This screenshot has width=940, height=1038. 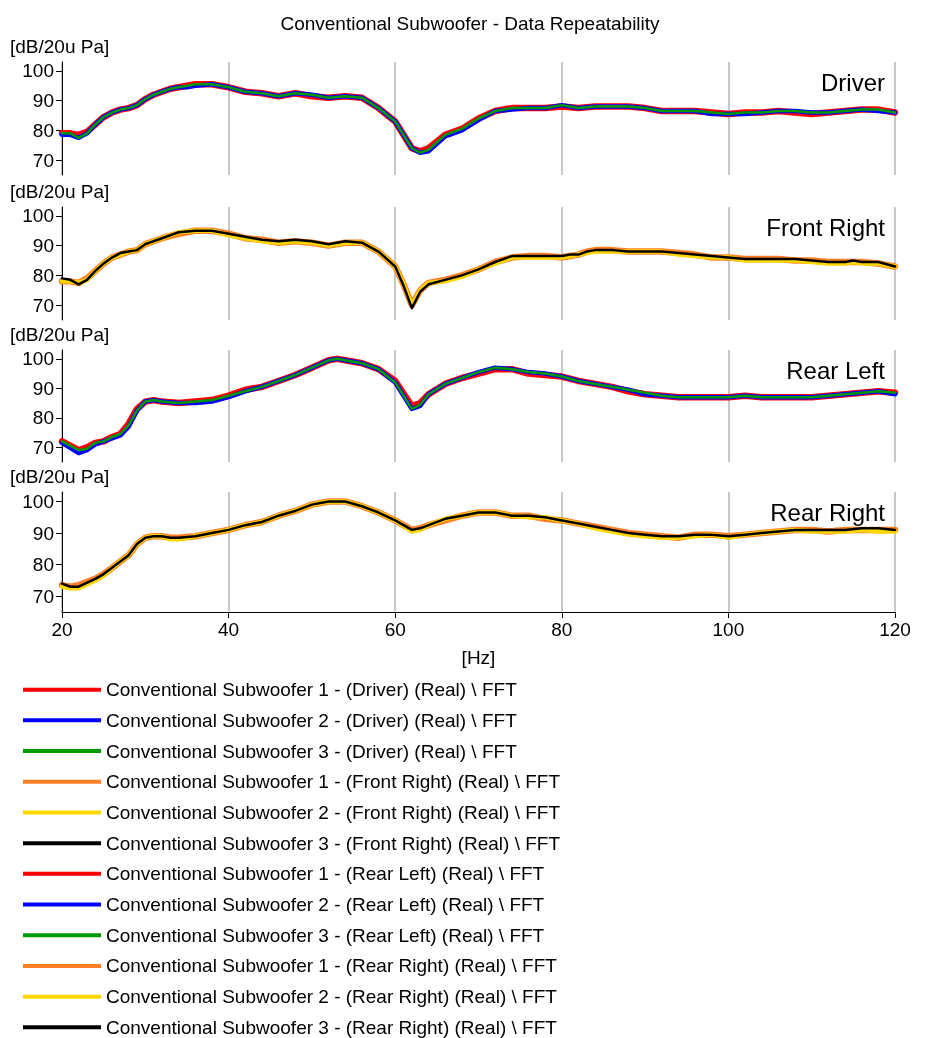 What do you see at coordinates (478, 657) in the screenshot?
I see `x-axis-title: [Hz]` at bounding box center [478, 657].